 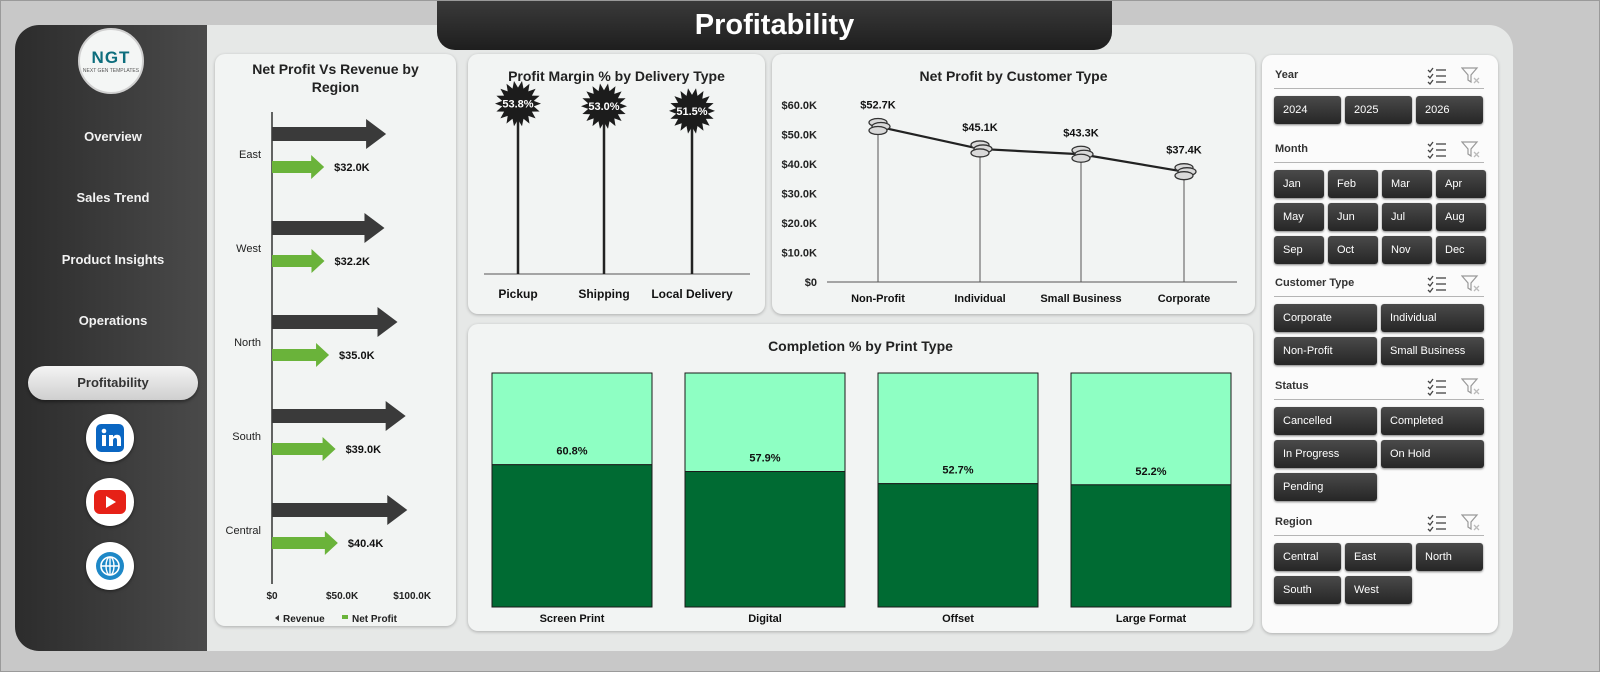 I want to click on customer-category-label: Small Business, so click(x=1080, y=299).